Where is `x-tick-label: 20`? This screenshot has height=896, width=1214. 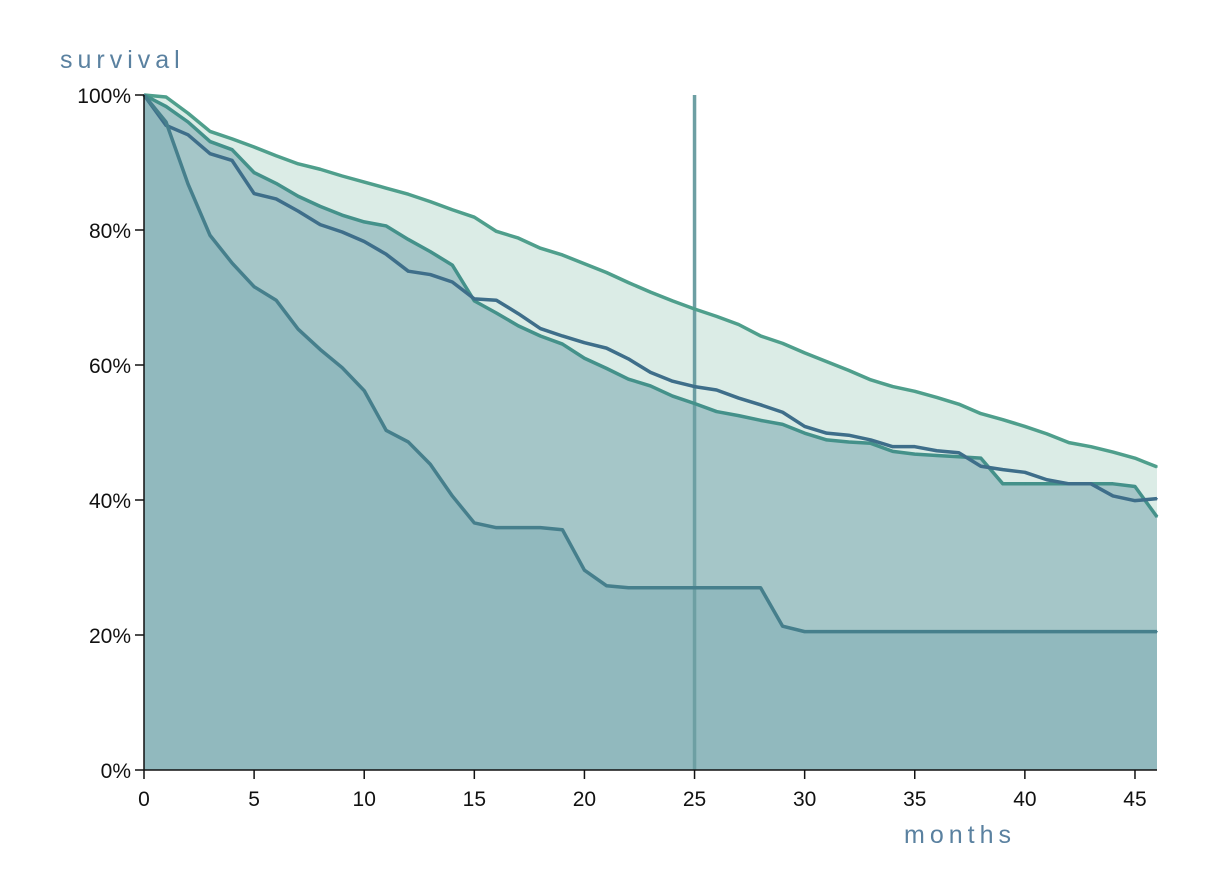 x-tick-label: 20 is located at coordinates (584, 799).